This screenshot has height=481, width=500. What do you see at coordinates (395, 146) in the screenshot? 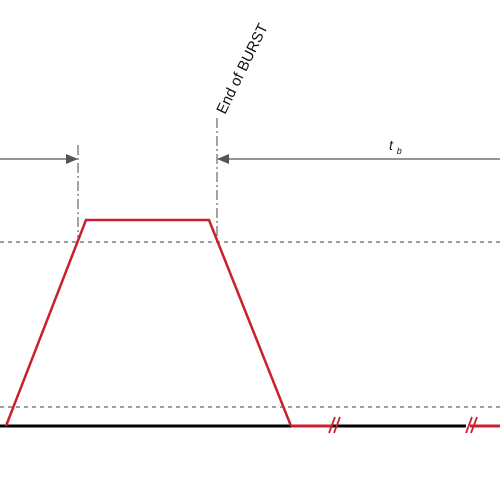
I see `tb-label: t b` at bounding box center [395, 146].